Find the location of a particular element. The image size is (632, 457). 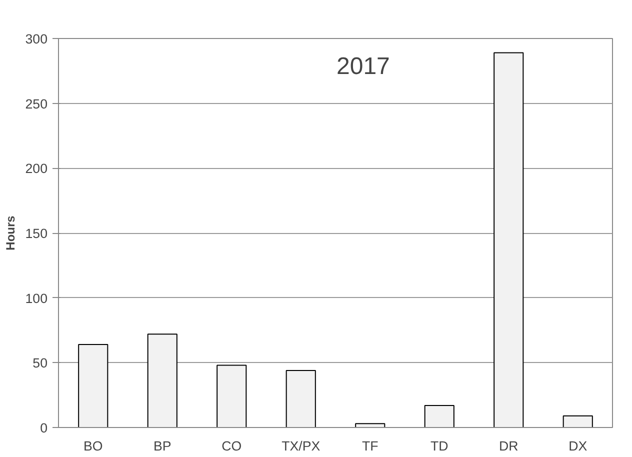

annotation: 2017 is located at coordinates (363, 66).